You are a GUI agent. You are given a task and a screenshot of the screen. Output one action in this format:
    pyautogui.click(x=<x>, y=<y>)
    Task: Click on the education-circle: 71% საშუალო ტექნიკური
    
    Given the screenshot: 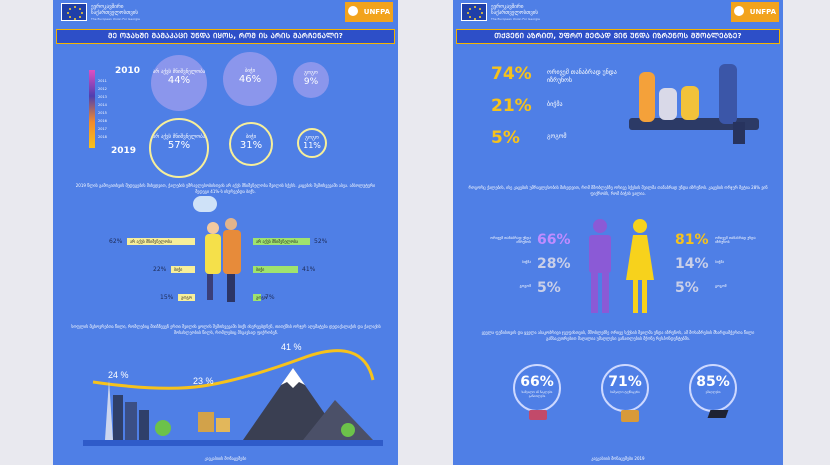 What is the action you would take?
    pyautogui.click(x=625, y=388)
    